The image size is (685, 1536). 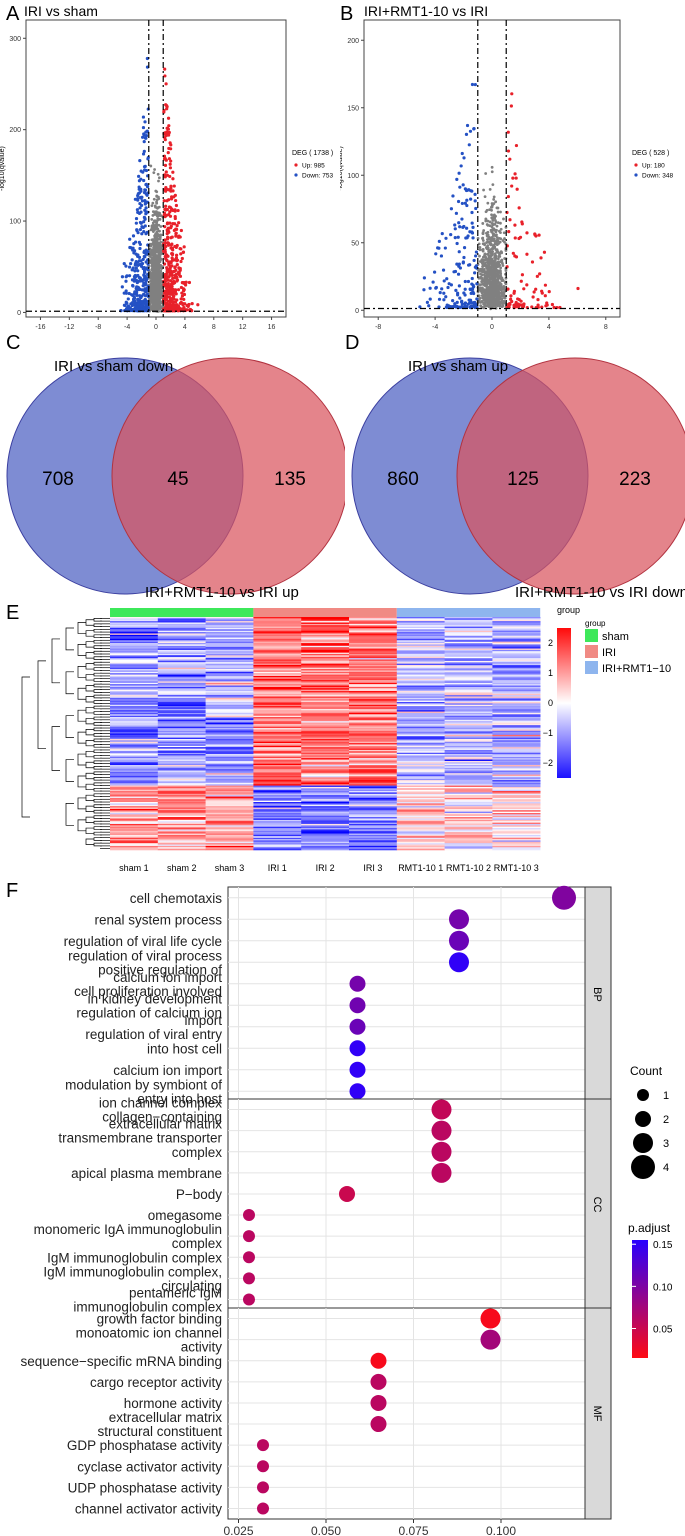 What do you see at coordinates (591, 651) in the screenshot?
I see `group-legend-swatch` at bounding box center [591, 651].